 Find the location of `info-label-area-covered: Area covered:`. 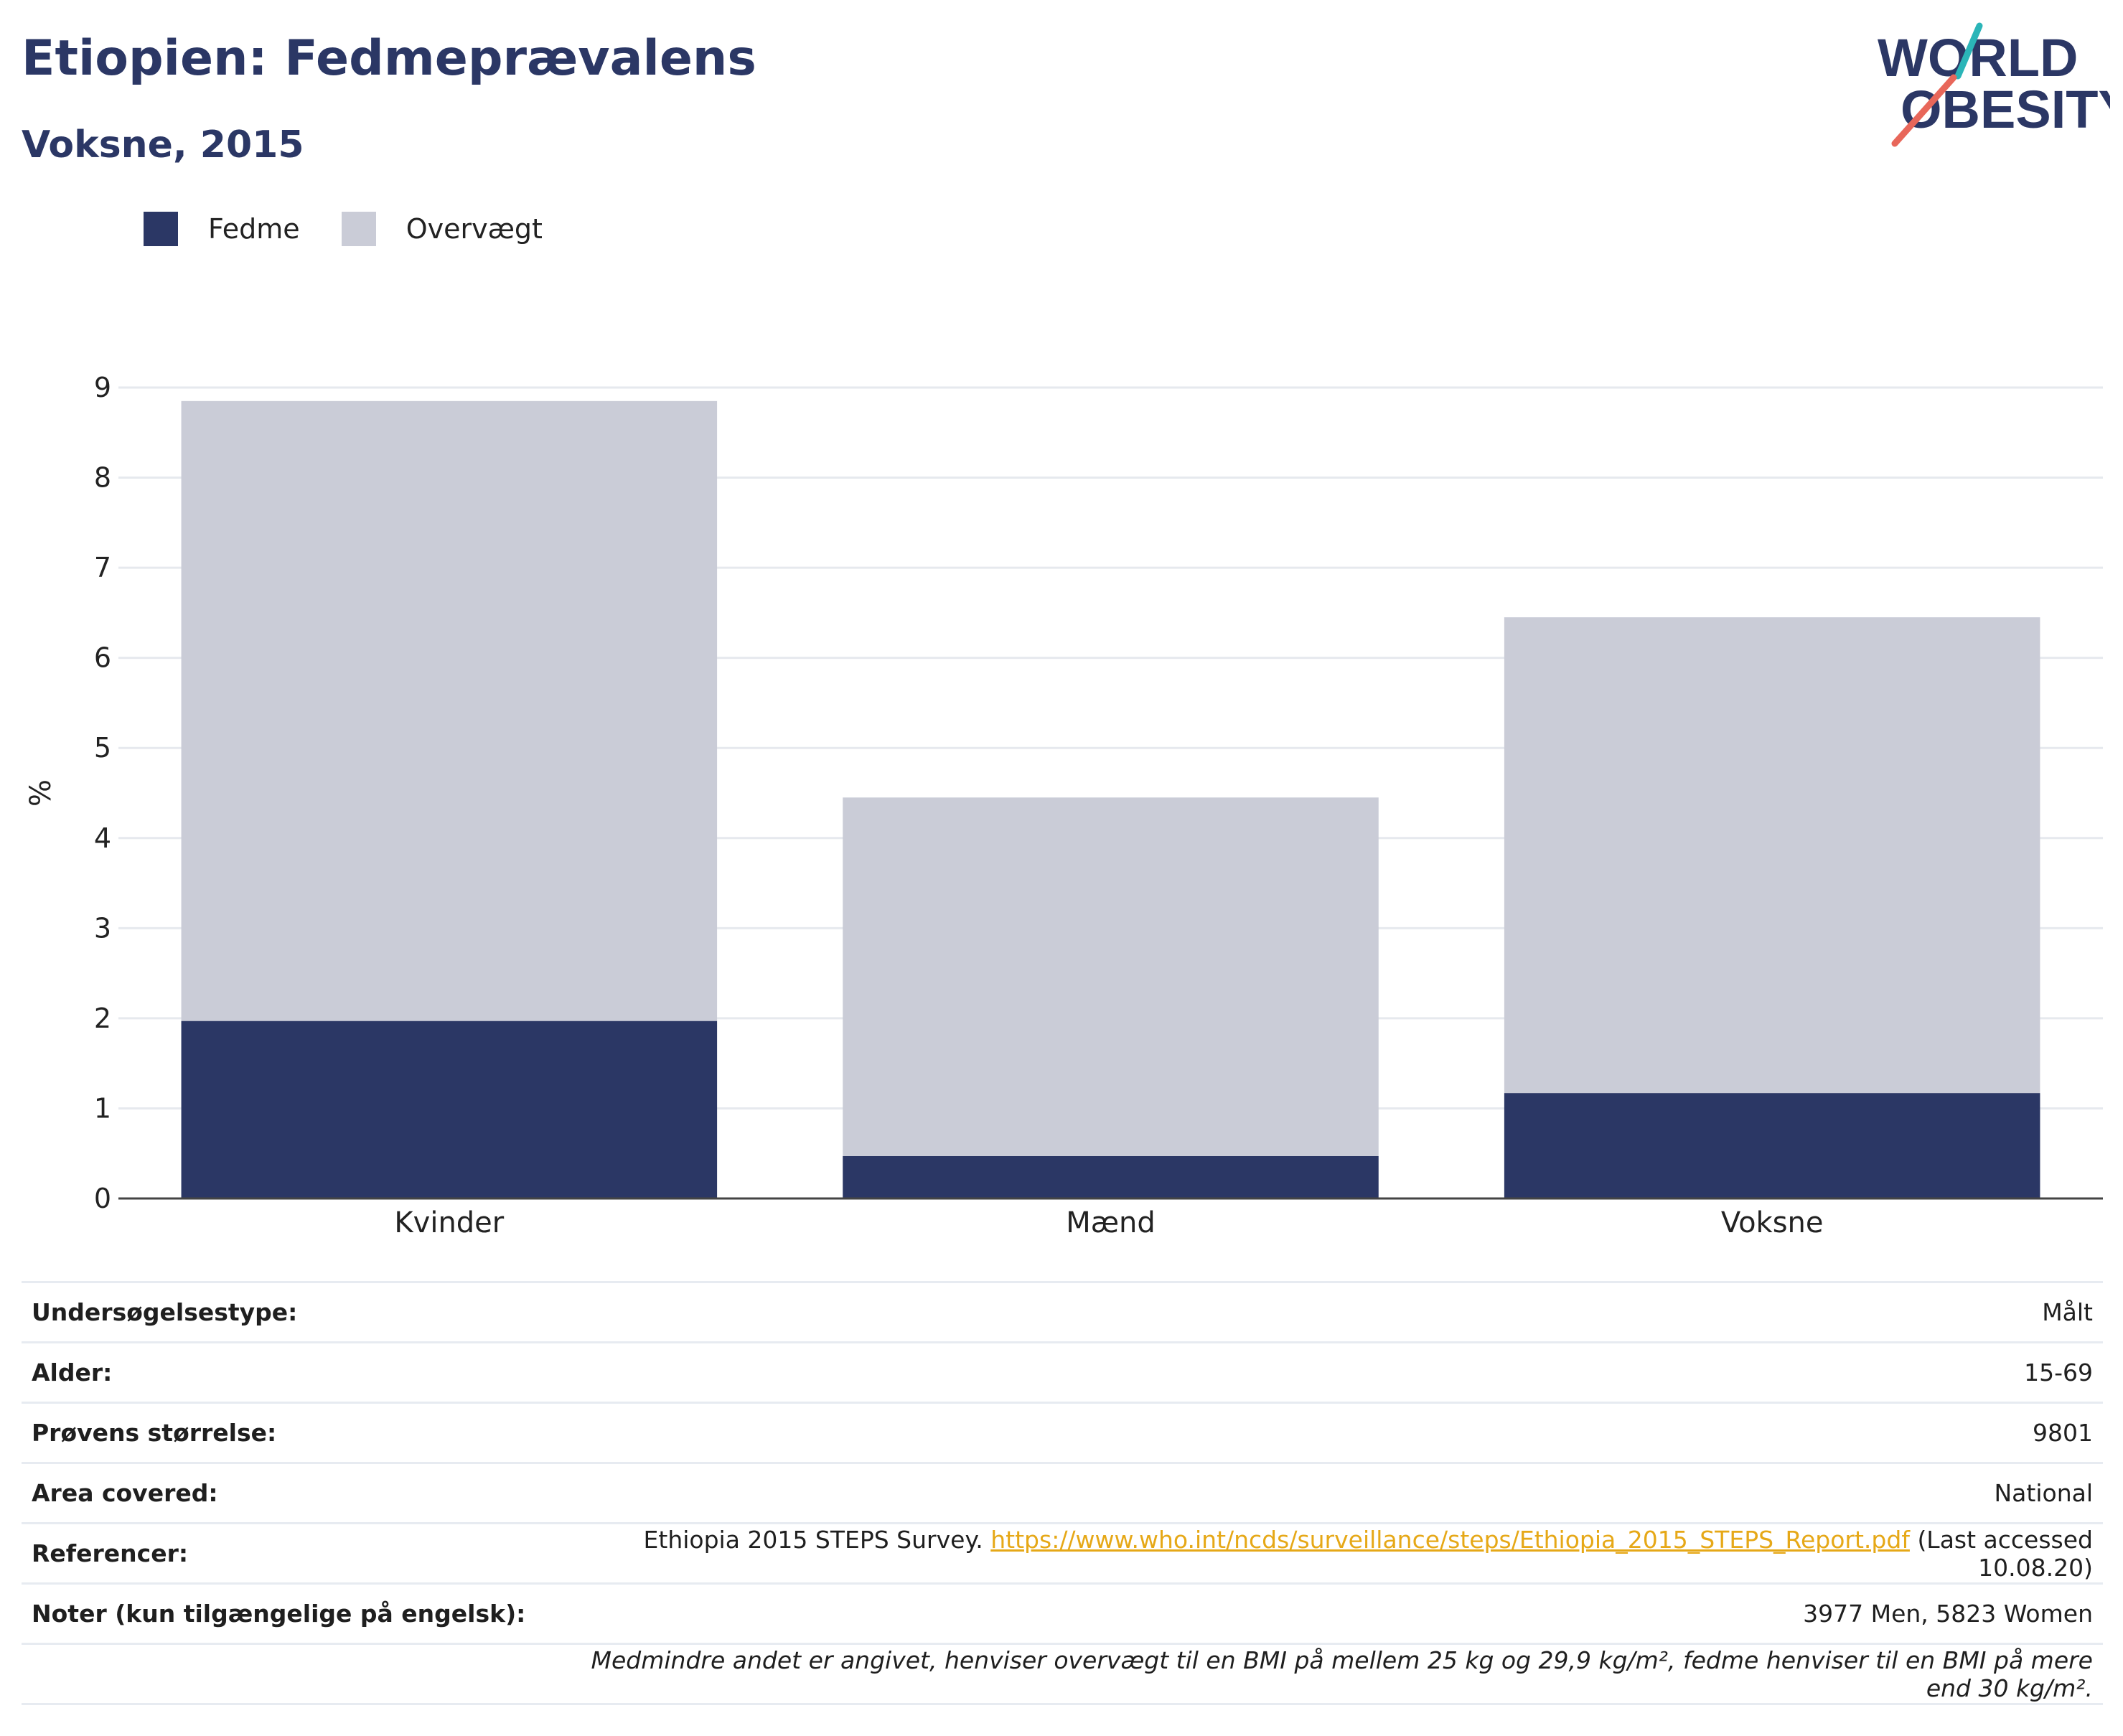

info-label-area-covered: Area covered: is located at coordinates (279, 1493).